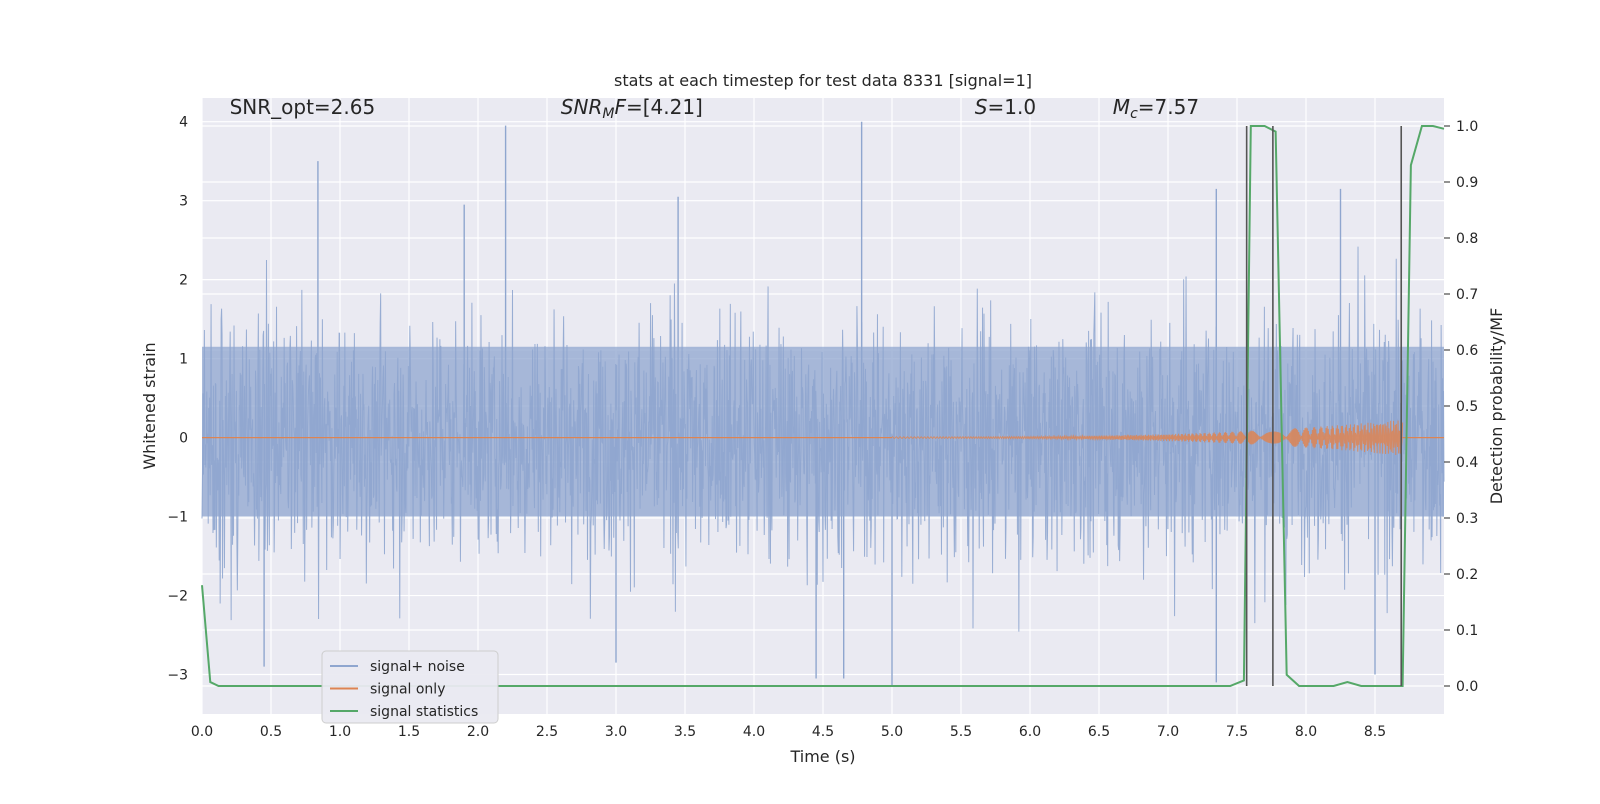 The image size is (1600, 804). Describe the element at coordinates (271, 732) in the screenshot. I see `x-tick-label: 0.5` at that location.